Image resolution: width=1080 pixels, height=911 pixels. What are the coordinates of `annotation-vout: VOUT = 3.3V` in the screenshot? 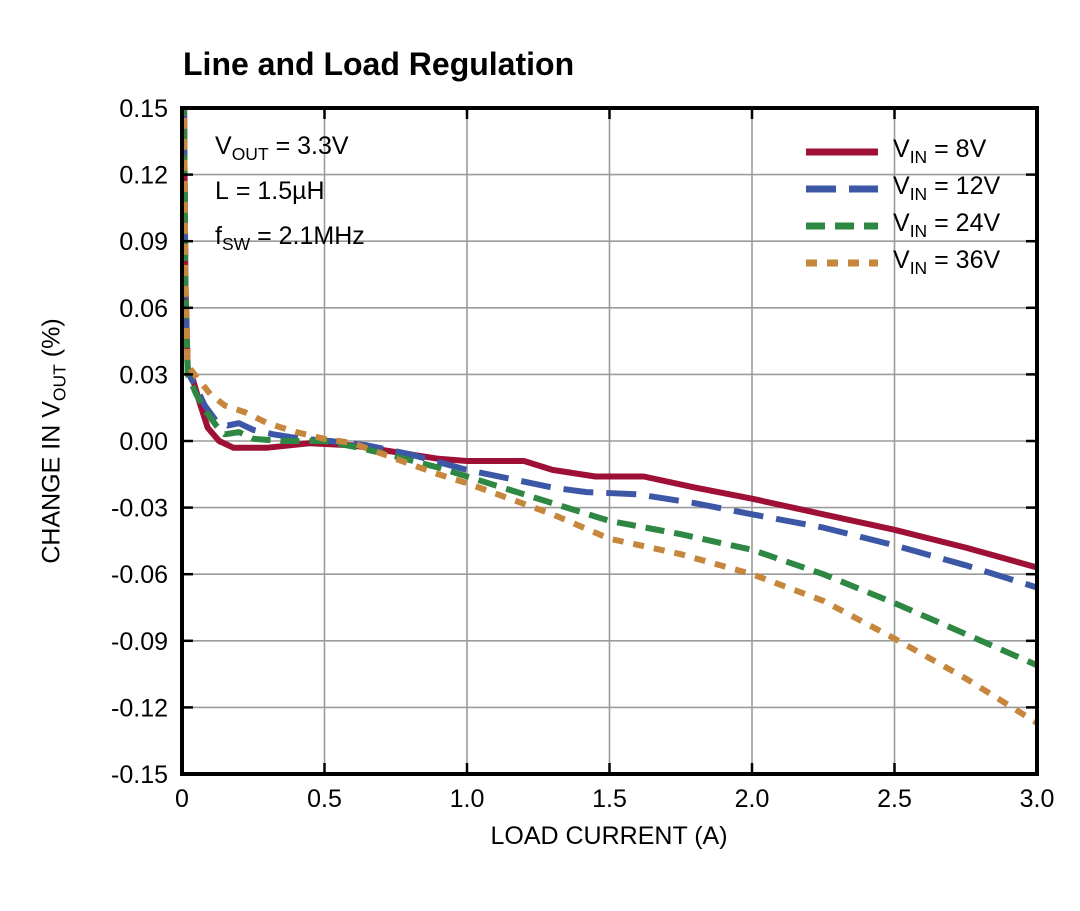 It's located at (282, 148).